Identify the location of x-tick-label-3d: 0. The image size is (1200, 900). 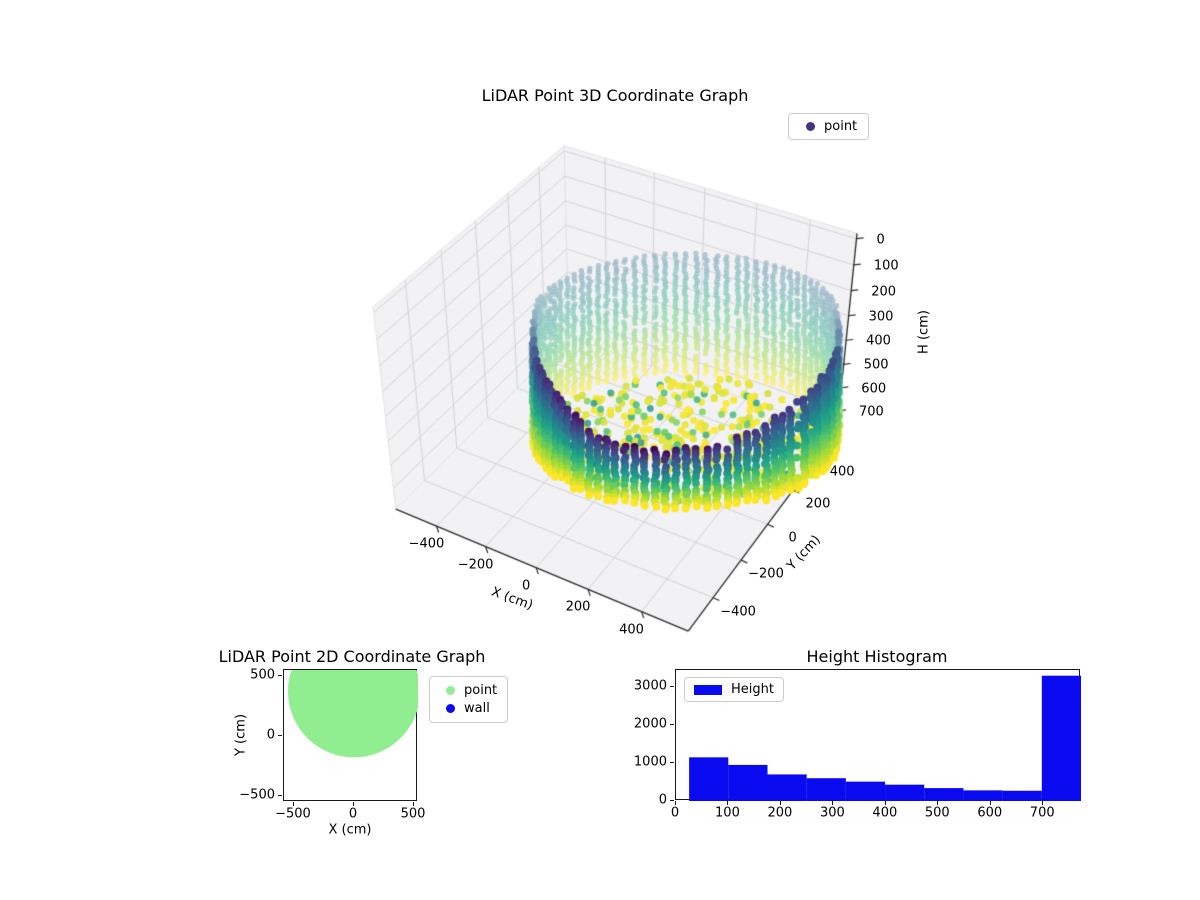
(526, 586).